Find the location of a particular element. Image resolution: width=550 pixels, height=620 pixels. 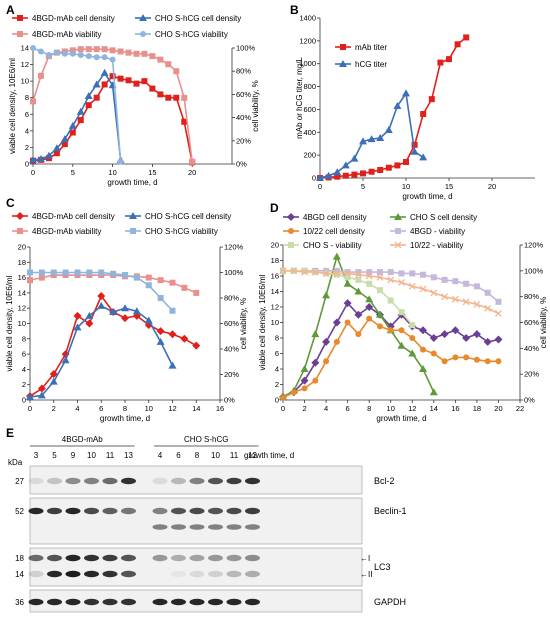

group-label: 4BGD-mAb is located at coordinates (82, 439).